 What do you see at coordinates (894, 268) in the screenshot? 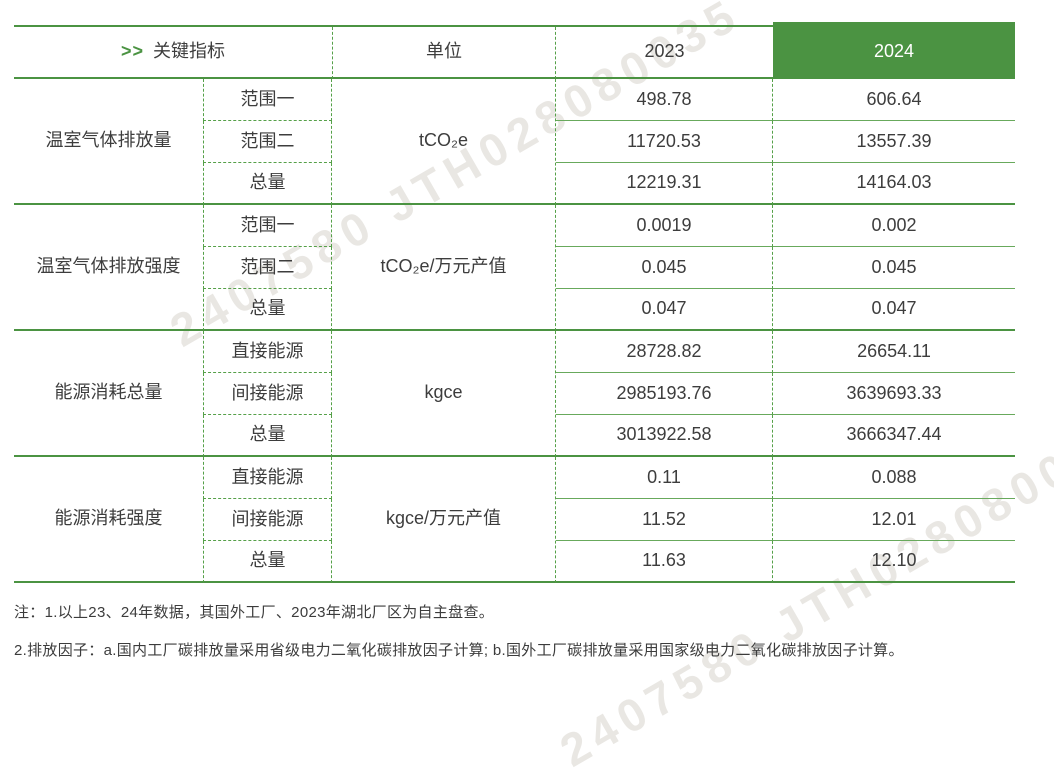
I see `value-2024: 0.045` at bounding box center [894, 268].